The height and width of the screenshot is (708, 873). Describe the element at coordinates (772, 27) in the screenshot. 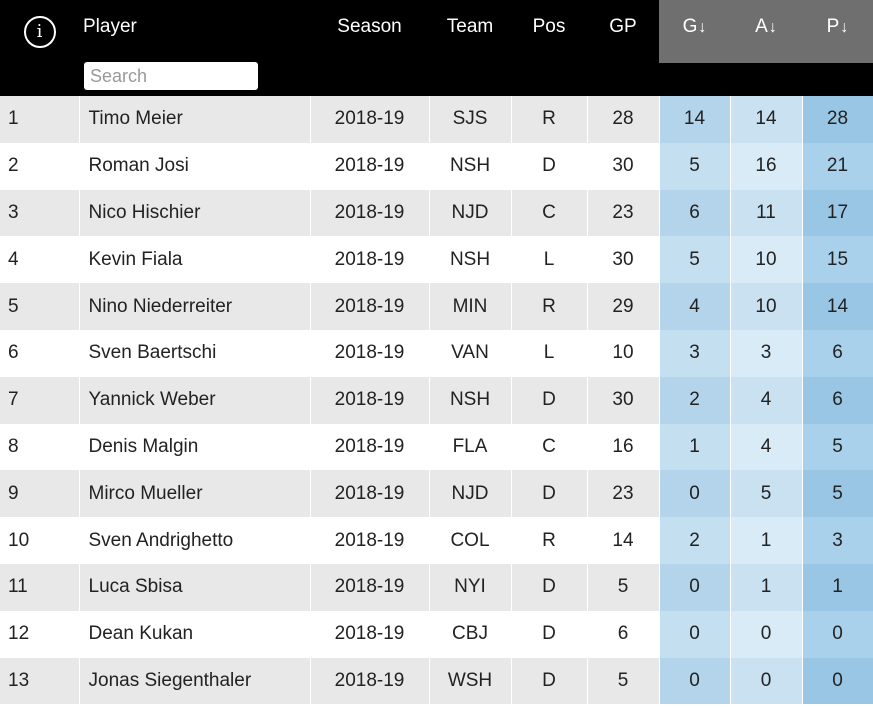

I see `sort-down-icon: ↓` at that location.